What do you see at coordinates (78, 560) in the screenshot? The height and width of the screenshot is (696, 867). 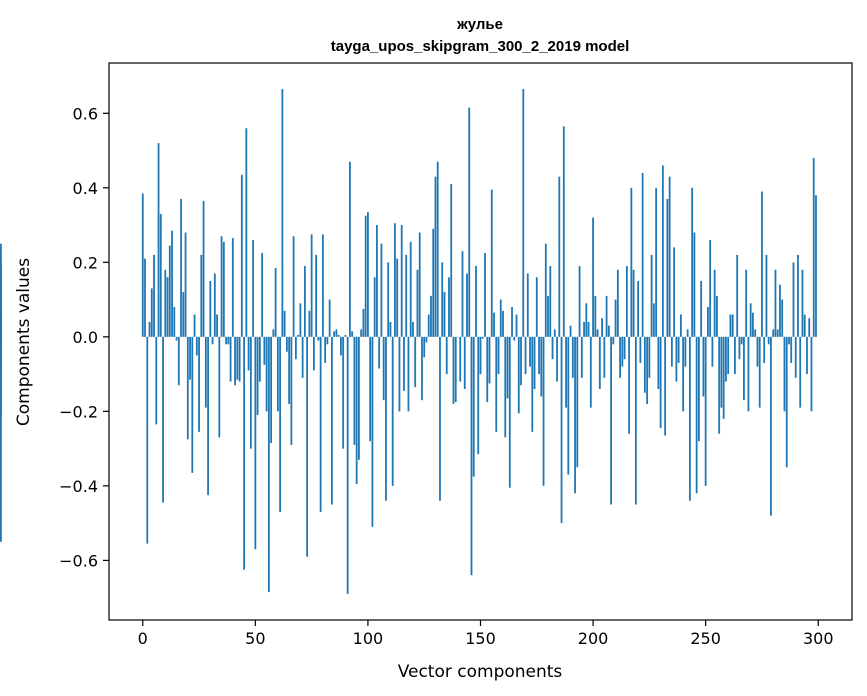 I see `y-tick-label: −0.6` at bounding box center [78, 560].